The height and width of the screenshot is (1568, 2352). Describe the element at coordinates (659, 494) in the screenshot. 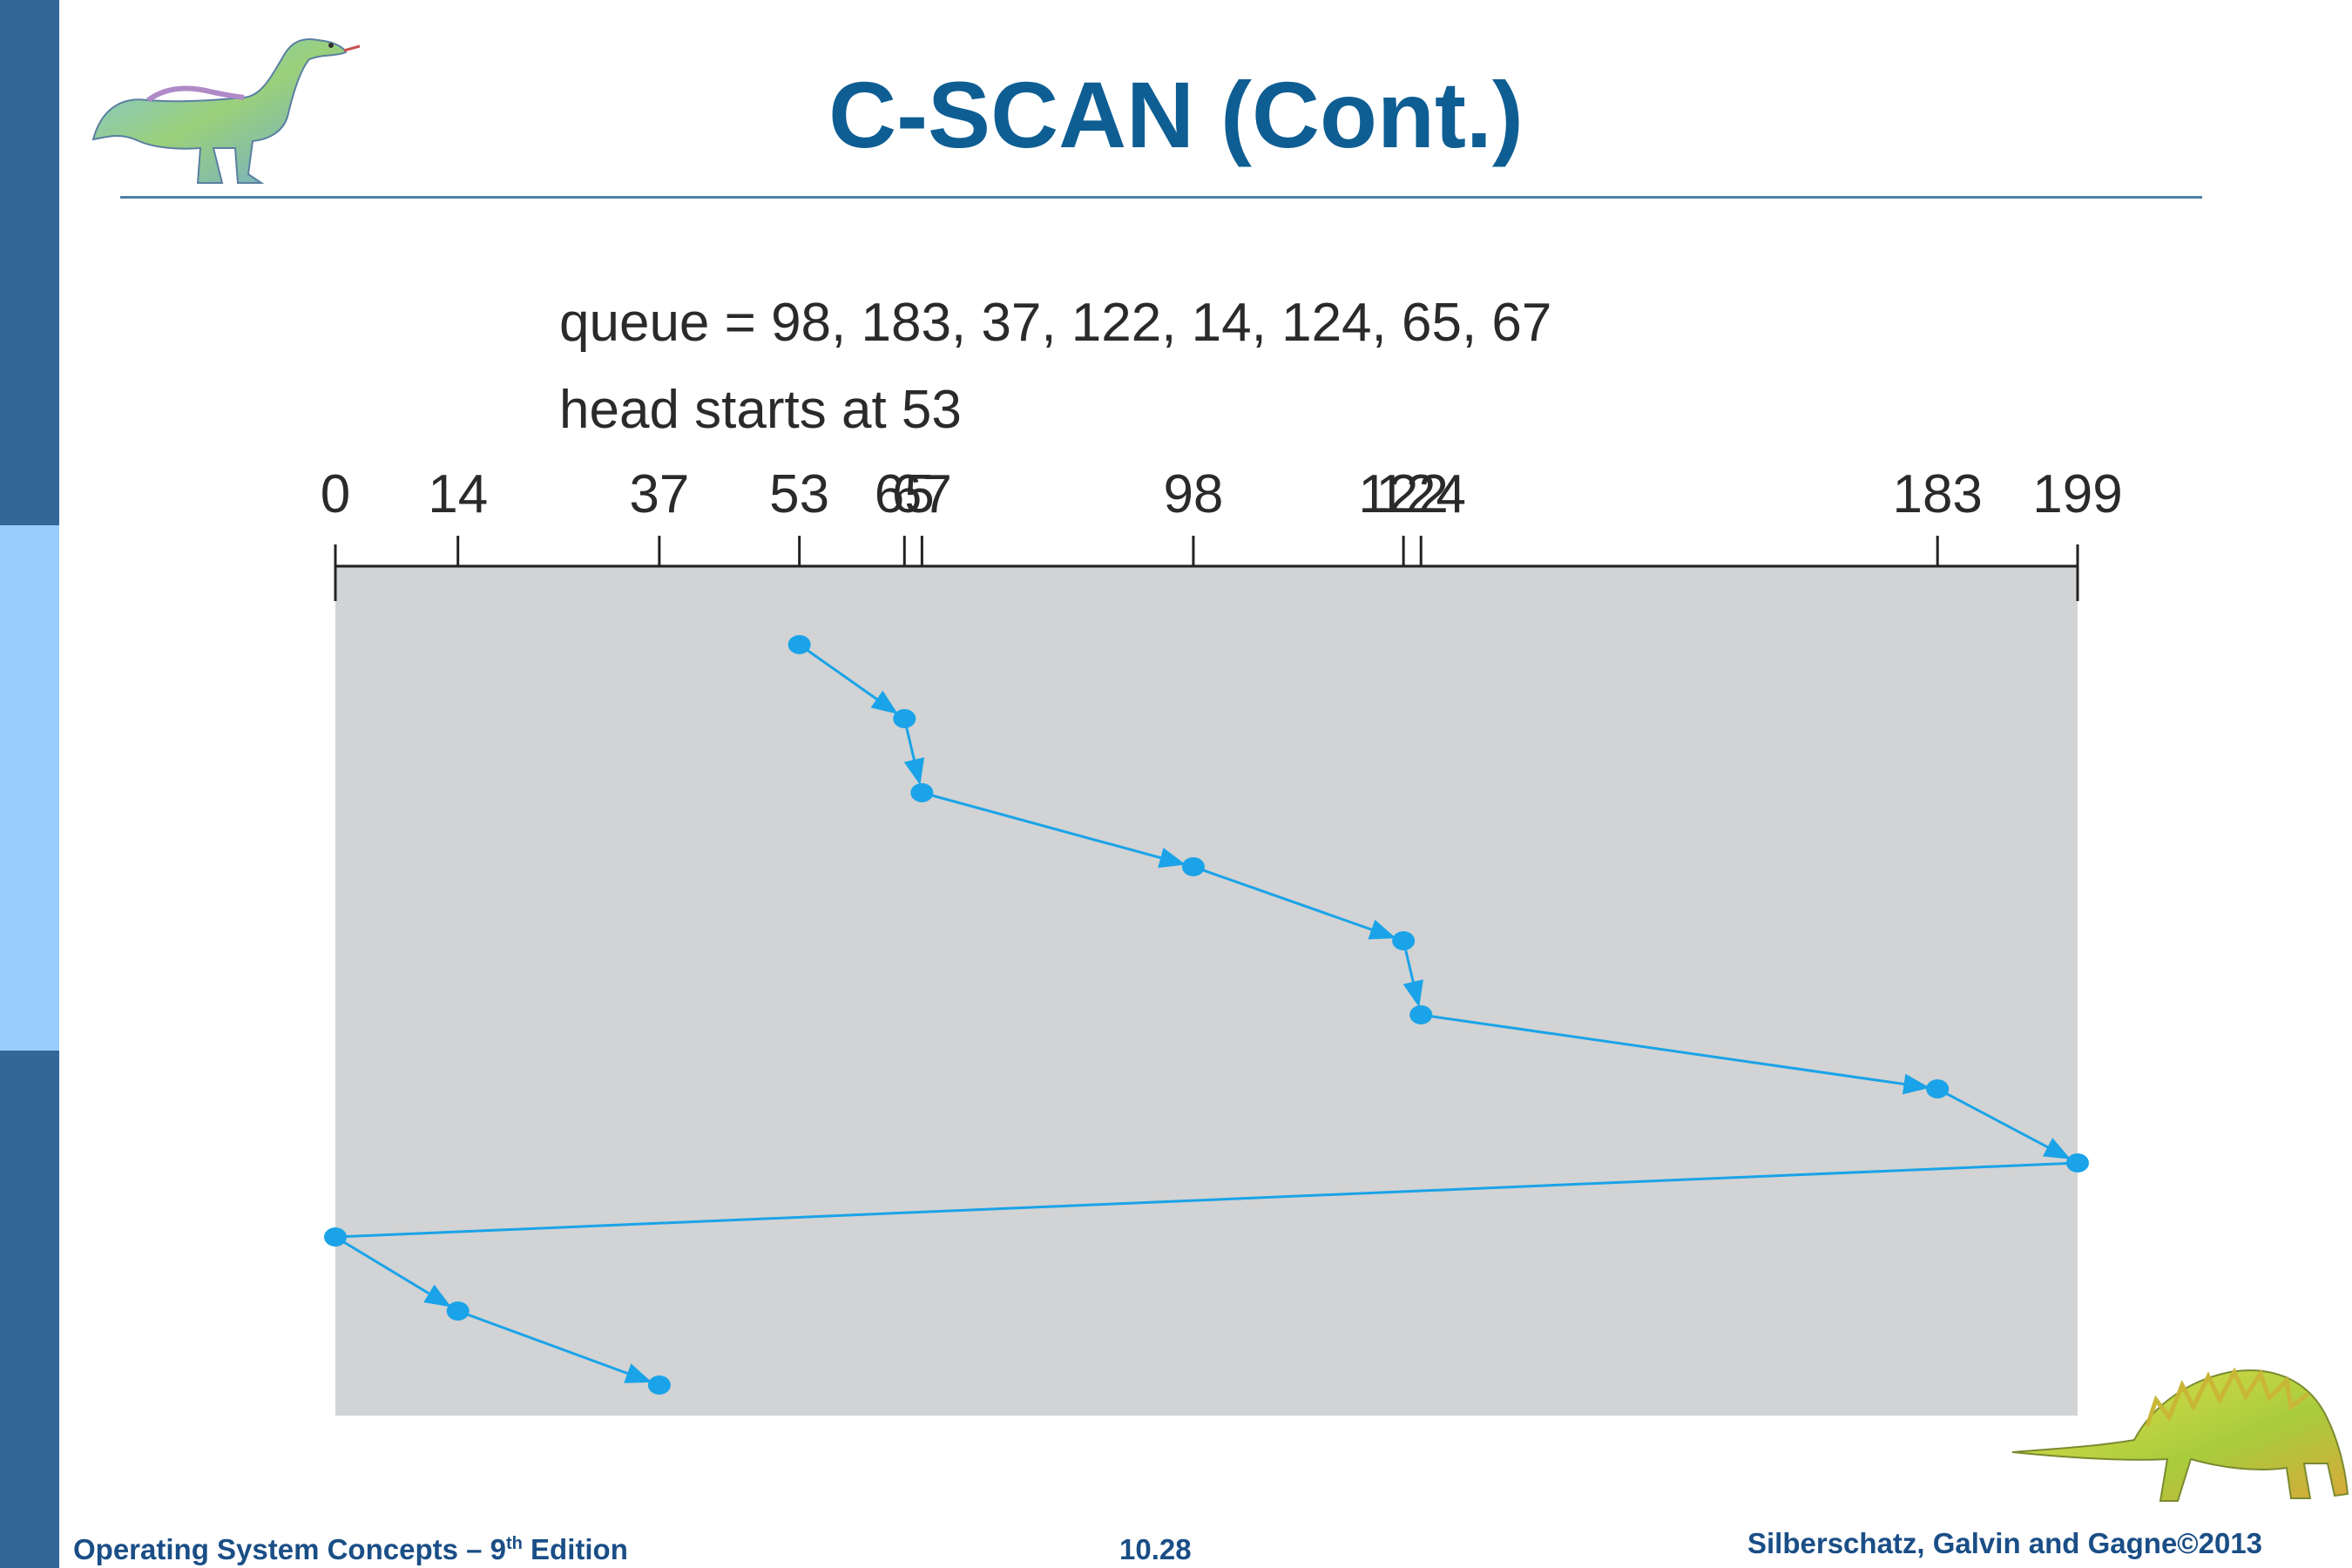

I see `axis-tick-label: 37` at that location.